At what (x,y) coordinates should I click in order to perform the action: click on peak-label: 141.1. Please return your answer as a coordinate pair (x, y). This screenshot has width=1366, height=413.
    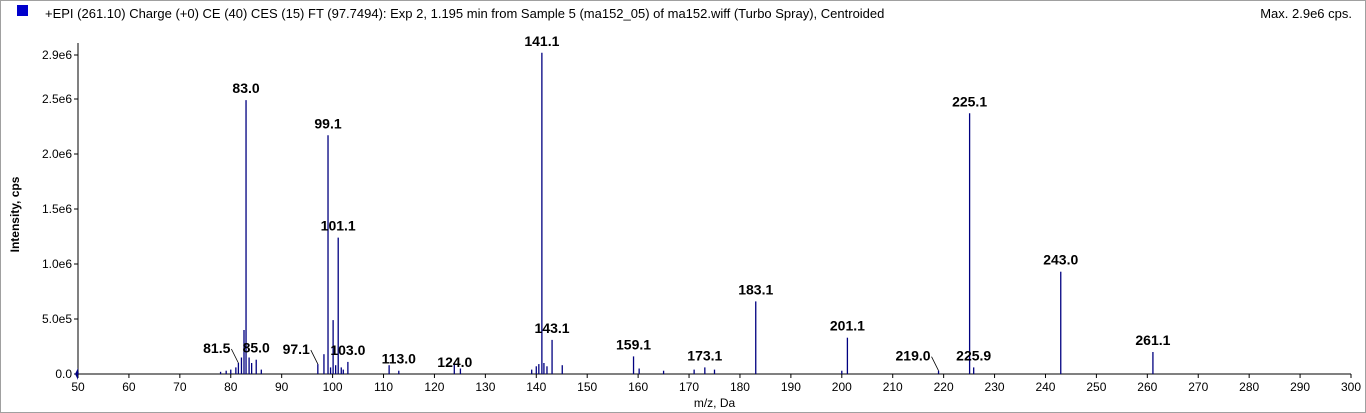
    Looking at the image, I should click on (541, 41).